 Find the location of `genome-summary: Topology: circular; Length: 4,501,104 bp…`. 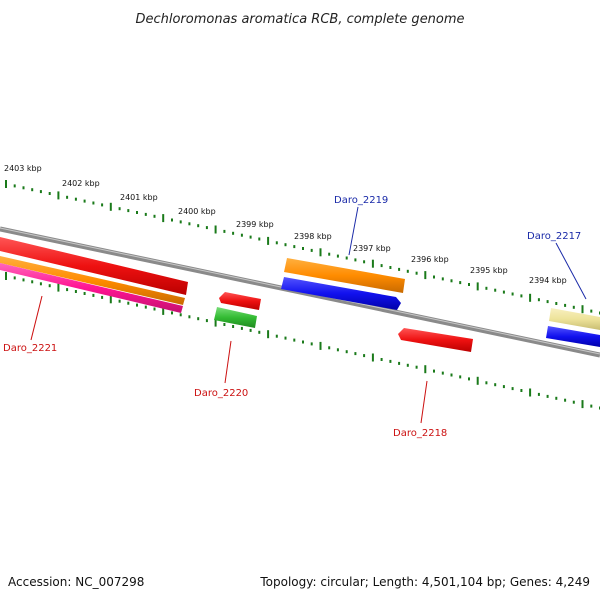

genome-summary: Topology: circular; Length: 4,501,104 bp… is located at coordinates (424, 582).